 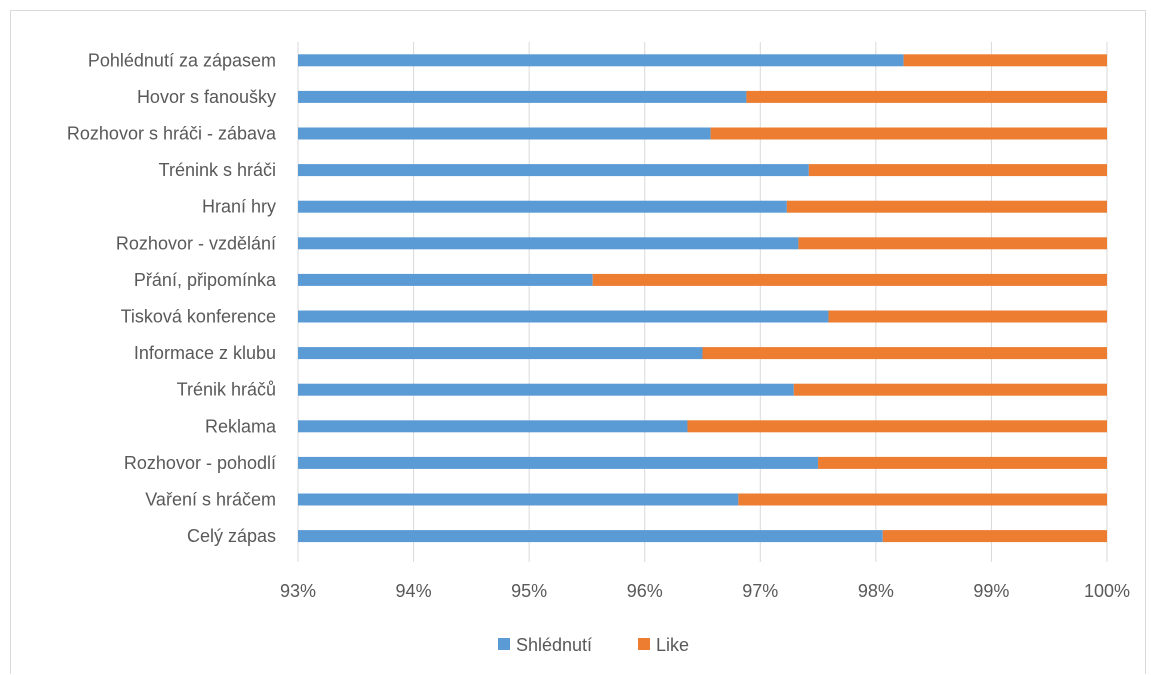 I want to click on category-label: Reklama, so click(x=241, y=426).